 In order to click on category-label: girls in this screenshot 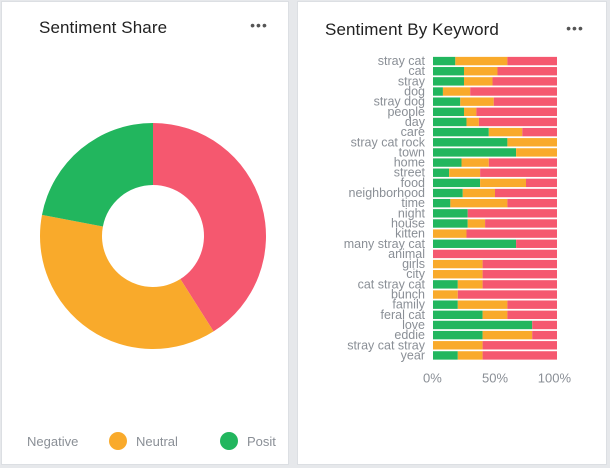, I will do `click(413, 264)`.